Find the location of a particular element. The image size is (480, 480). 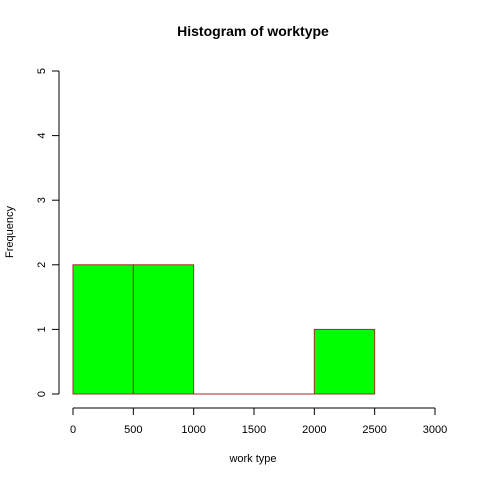

x-axis: 0 500 1000 1500 2000 2500 3000 is located at coordinates (258, 421).